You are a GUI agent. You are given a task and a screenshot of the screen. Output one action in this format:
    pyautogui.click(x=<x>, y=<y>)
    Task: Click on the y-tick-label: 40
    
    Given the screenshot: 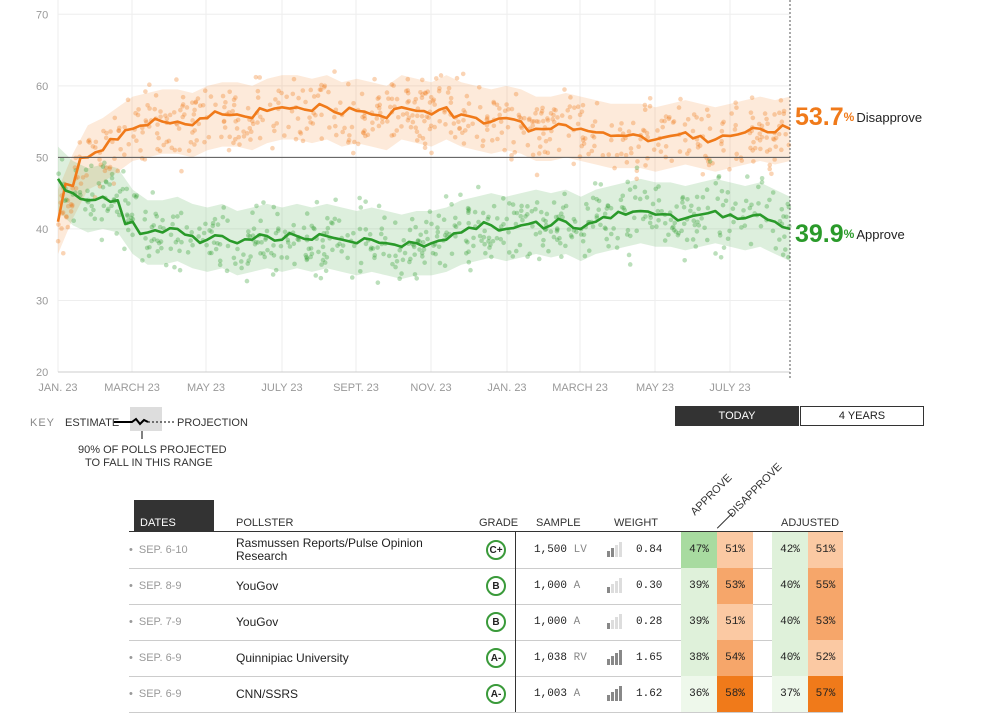 What is the action you would take?
    pyautogui.click(x=42, y=230)
    